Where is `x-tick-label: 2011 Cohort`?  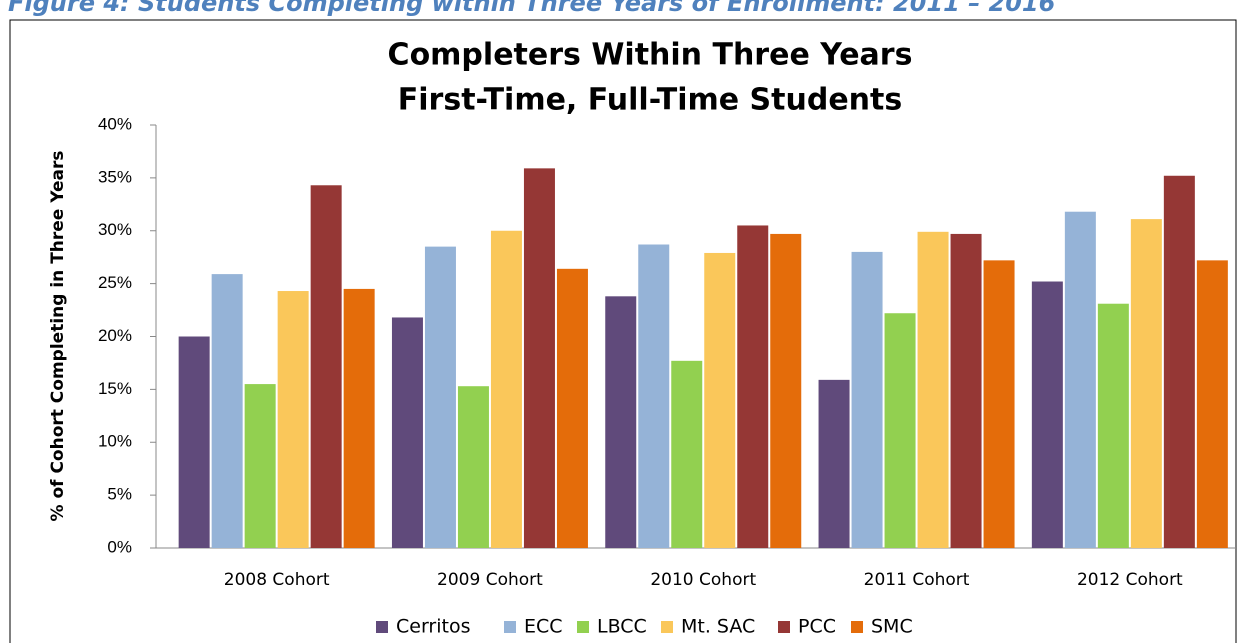 x-tick-label: 2011 Cohort is located at coordinates (917, 580).